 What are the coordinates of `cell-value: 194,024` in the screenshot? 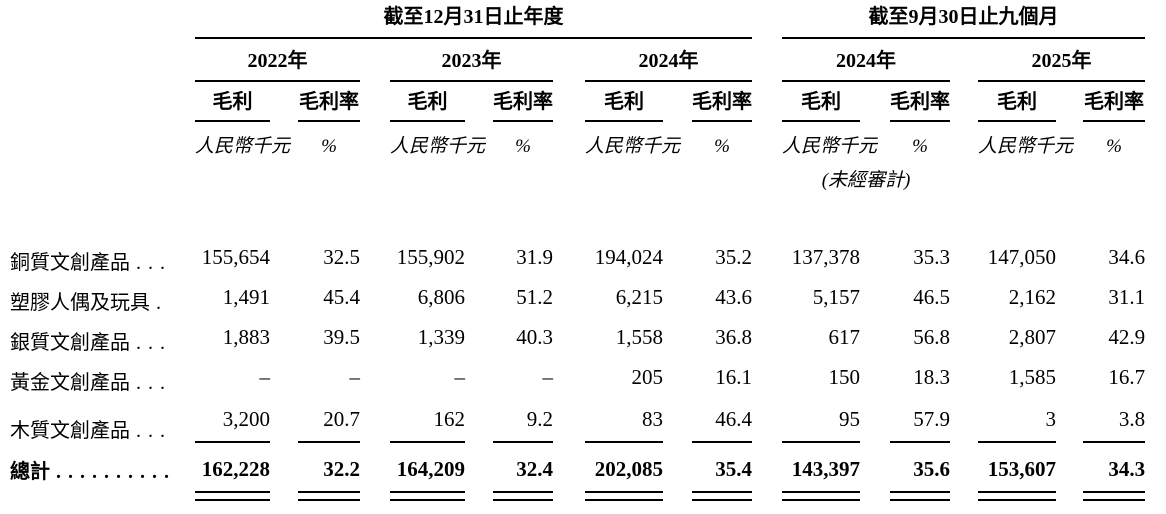 It's located at (628, 257).